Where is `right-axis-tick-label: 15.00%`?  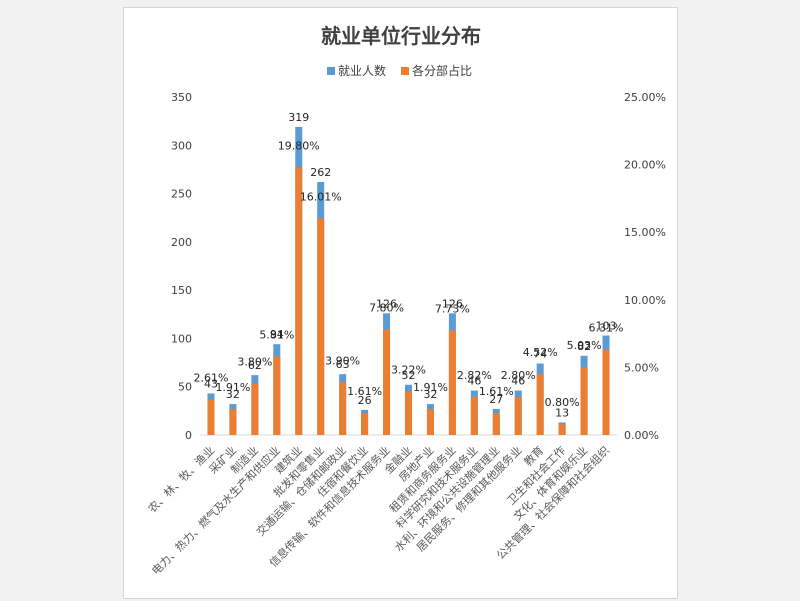 right-axis-tick-label: 15.00% is located at coordinates (645, 232).